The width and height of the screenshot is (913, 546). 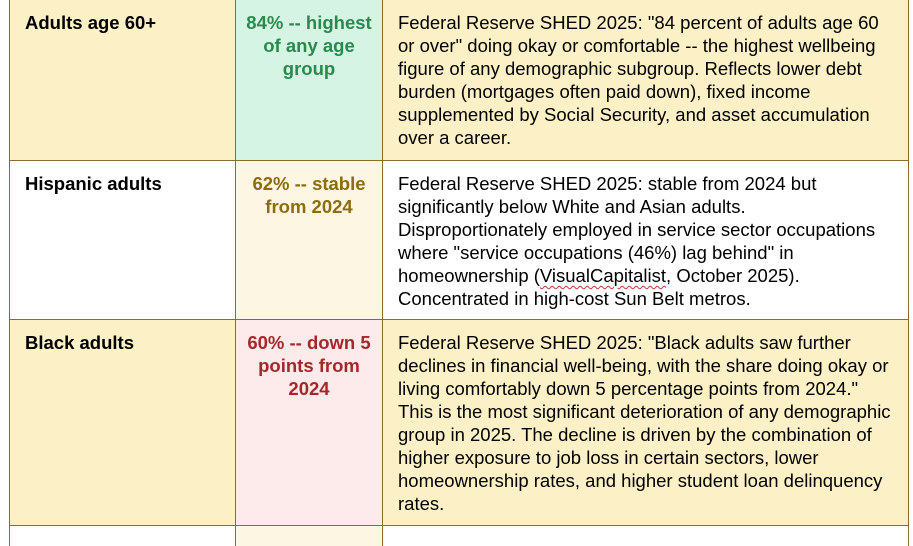 I want to click on table-row, so click(x=459, y=535).